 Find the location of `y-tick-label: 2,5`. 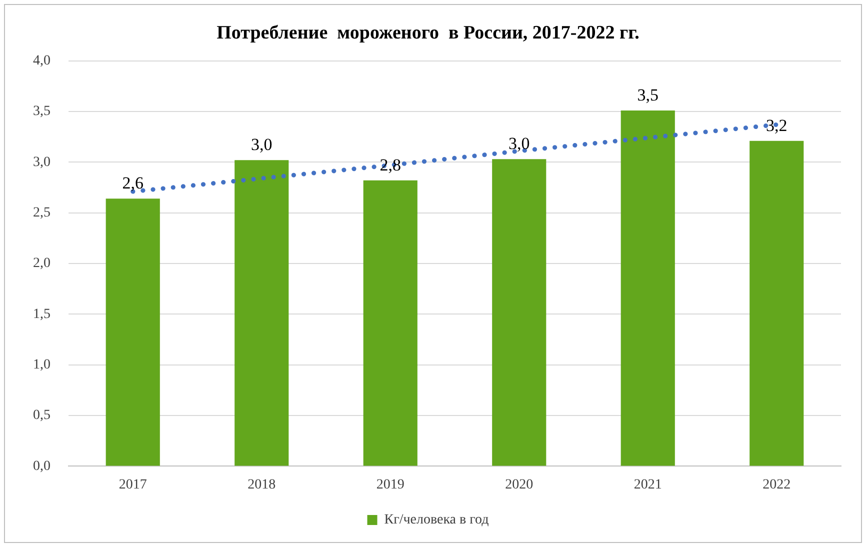

y-tick-label: 2,5 is located at coordinates (41, 212).